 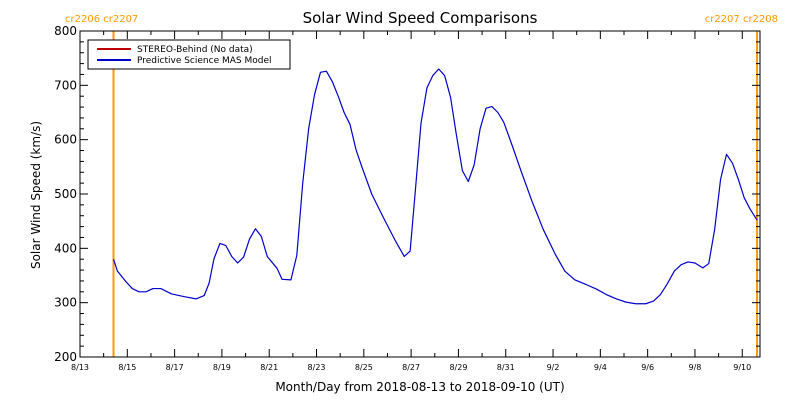 What do you see at coordinates (742, 367) in the screenshot?
I see `x-tick-label: 9/10` at bounding box center [742, 367].